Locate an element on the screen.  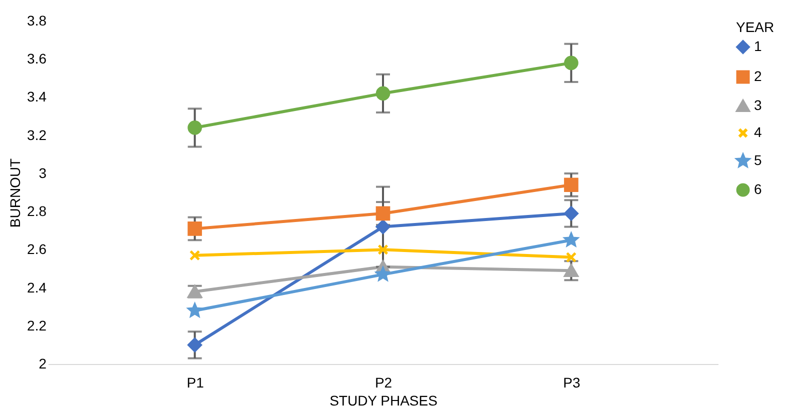
y-tick-label: 3.8 is located at coordinates (37, 20).